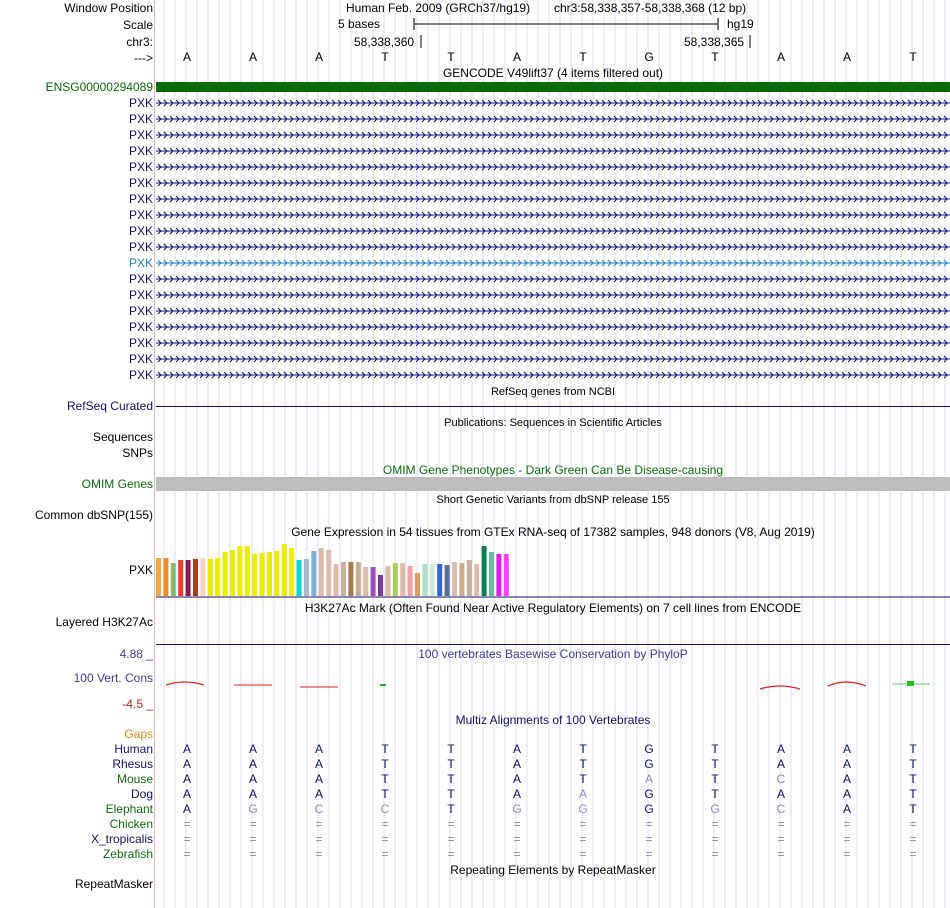 The width and height of the screenshot is (950, 908). What do you see at coordinates (129, 809) in the screenshot?
I see `multiz-species-label: Elephant` at bounding box center [129, 809].